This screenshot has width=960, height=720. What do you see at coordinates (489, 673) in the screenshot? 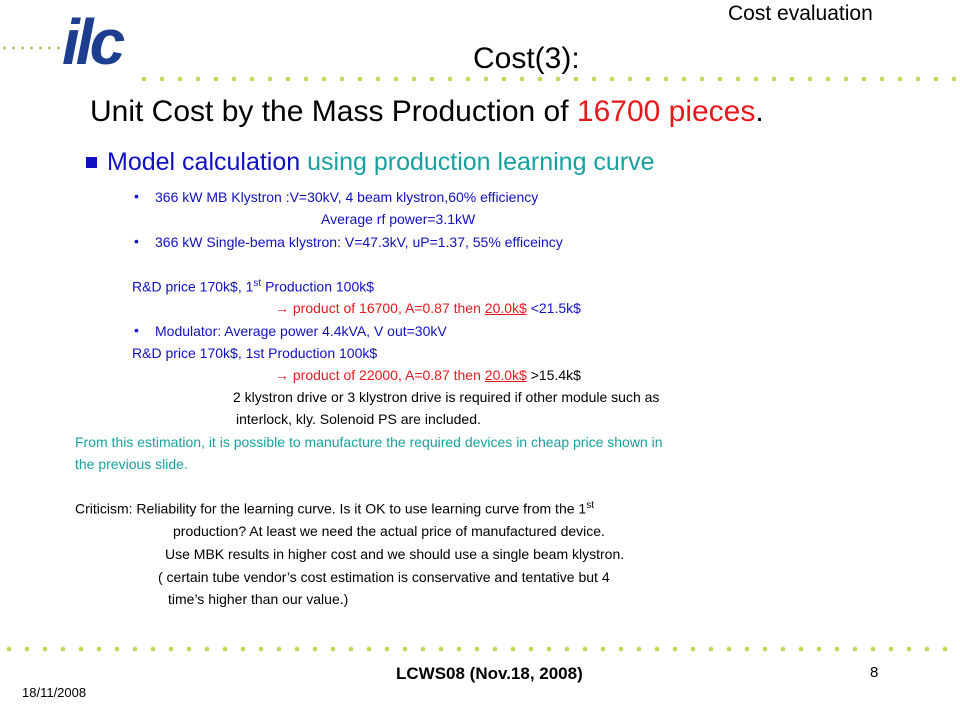
I see `footer-conference: LCWS08 (Nov.18, 2008)` at bounding box center [489, 673].